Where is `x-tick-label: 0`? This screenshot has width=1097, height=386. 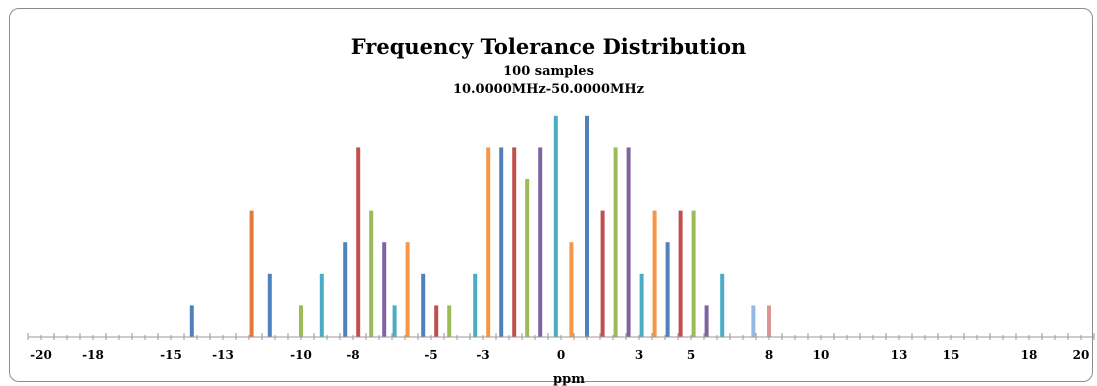 x-tick-label: 0 is located at coordinates (561, 355).